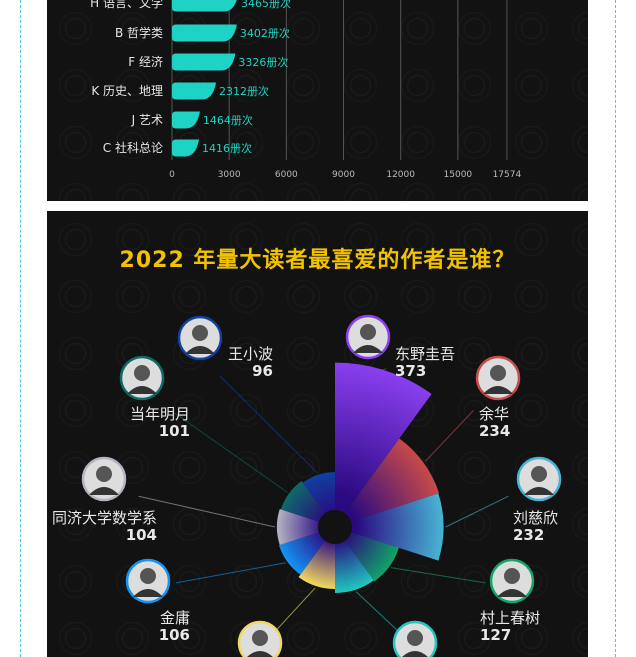 The width and height of the screenshot is (636, 657). What do you see at coordinates (286, 175) in the screenshot?
I see `x-tick-label: 6000` at bounding box center [286, 175].